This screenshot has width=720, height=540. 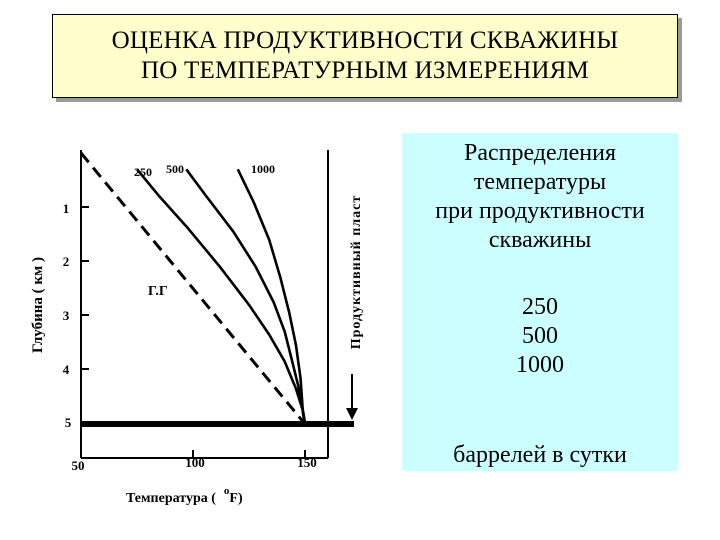 What do you see at coordinates (66, 315) in the screenshot?
I see `y-tick-label: 3` at bounding box center [66, 315].